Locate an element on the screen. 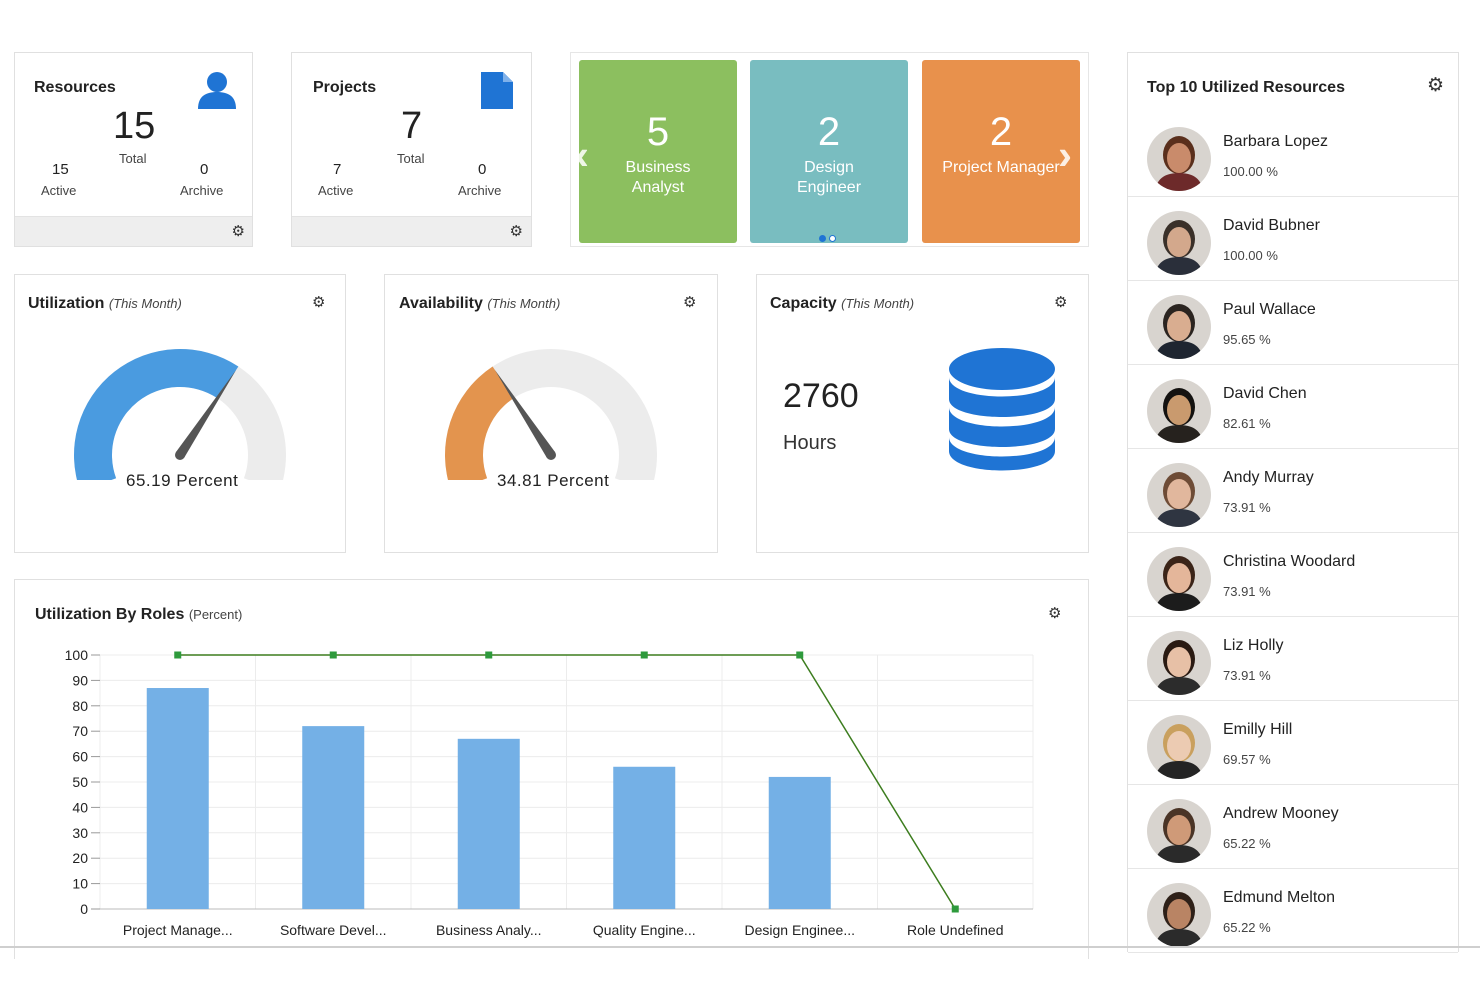 This screenshot has width=1480, height=987. y-tick-label: 0 is located at coordinates (84, 909).